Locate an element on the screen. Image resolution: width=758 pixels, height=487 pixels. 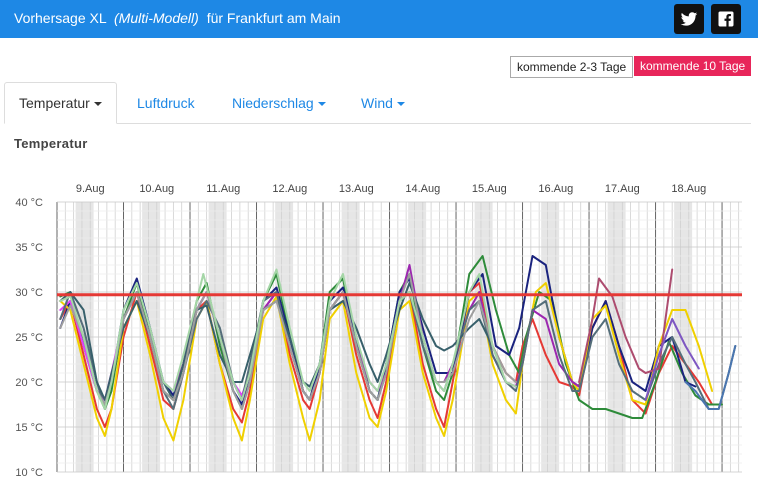
facebook-icon is located at coordinates (726, 19).